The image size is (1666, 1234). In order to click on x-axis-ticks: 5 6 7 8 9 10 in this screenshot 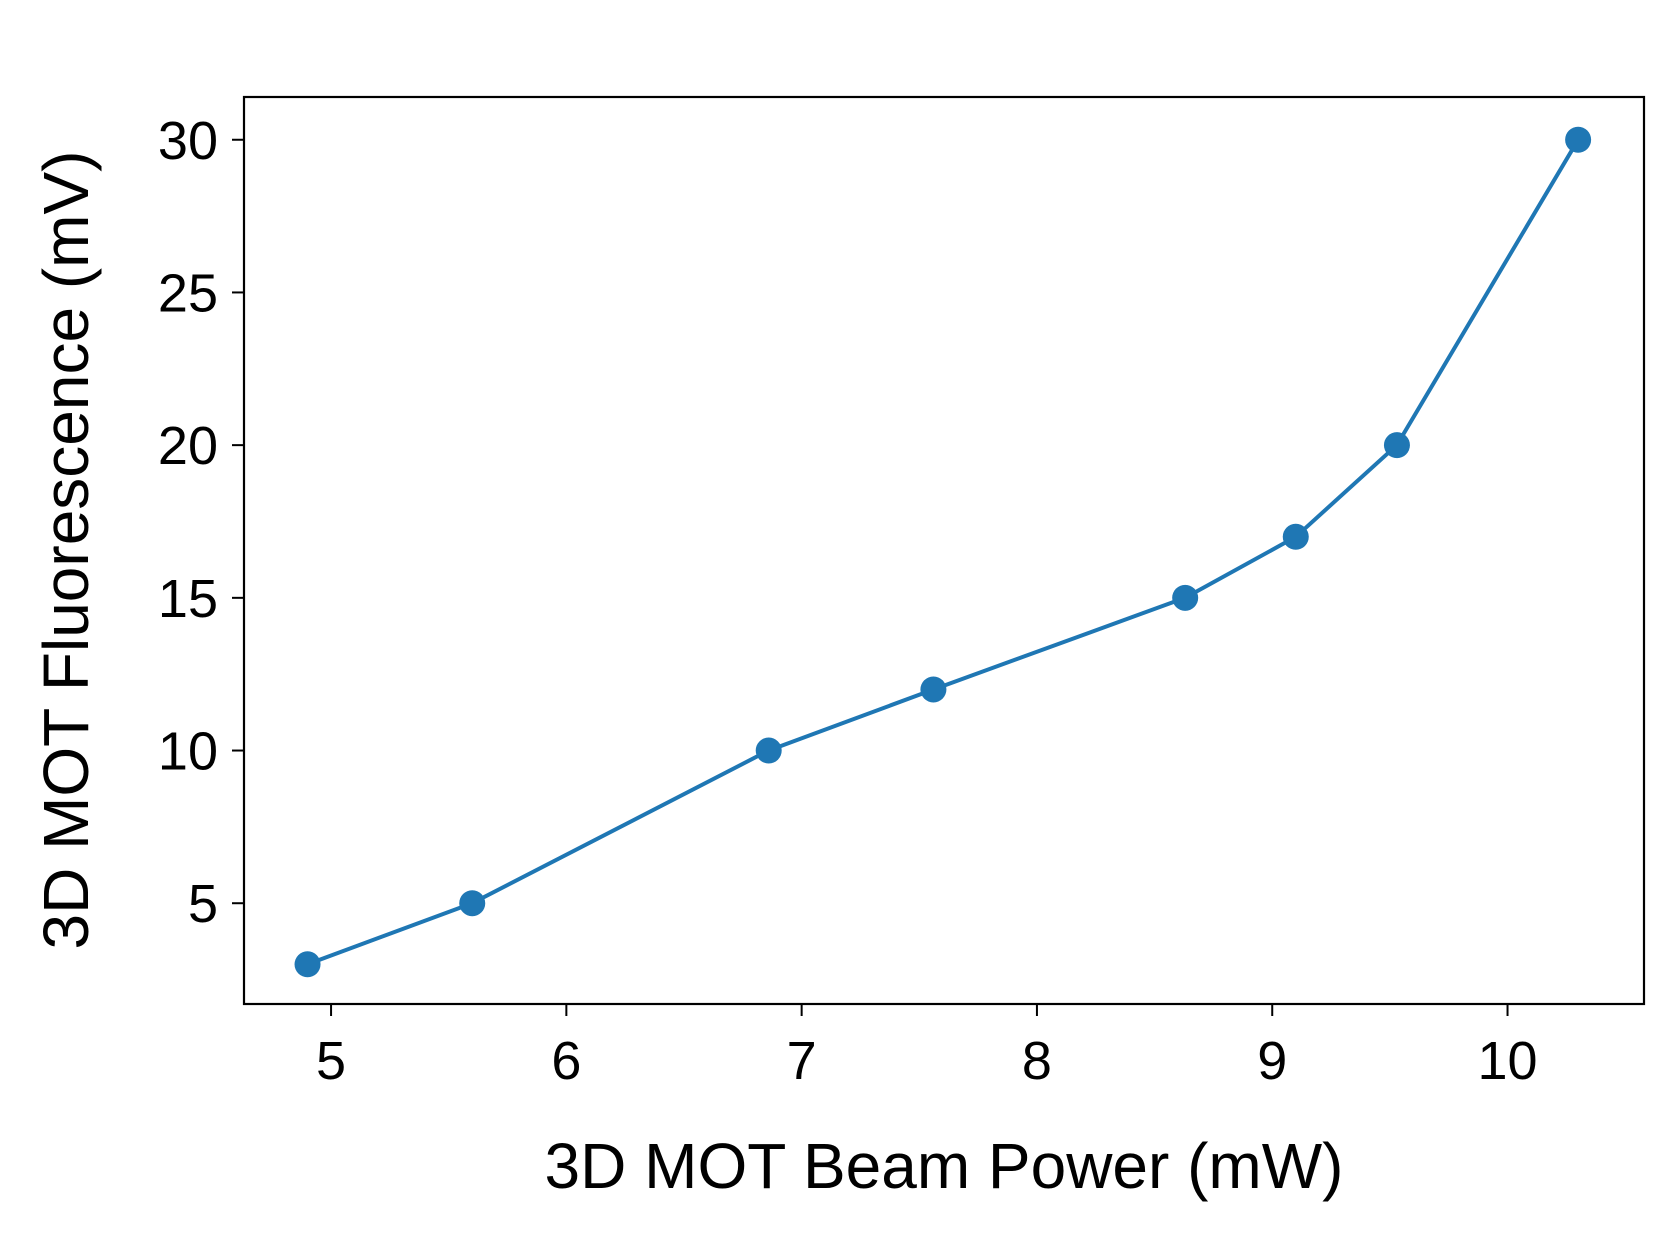, I will do `click(927, 1047)`.